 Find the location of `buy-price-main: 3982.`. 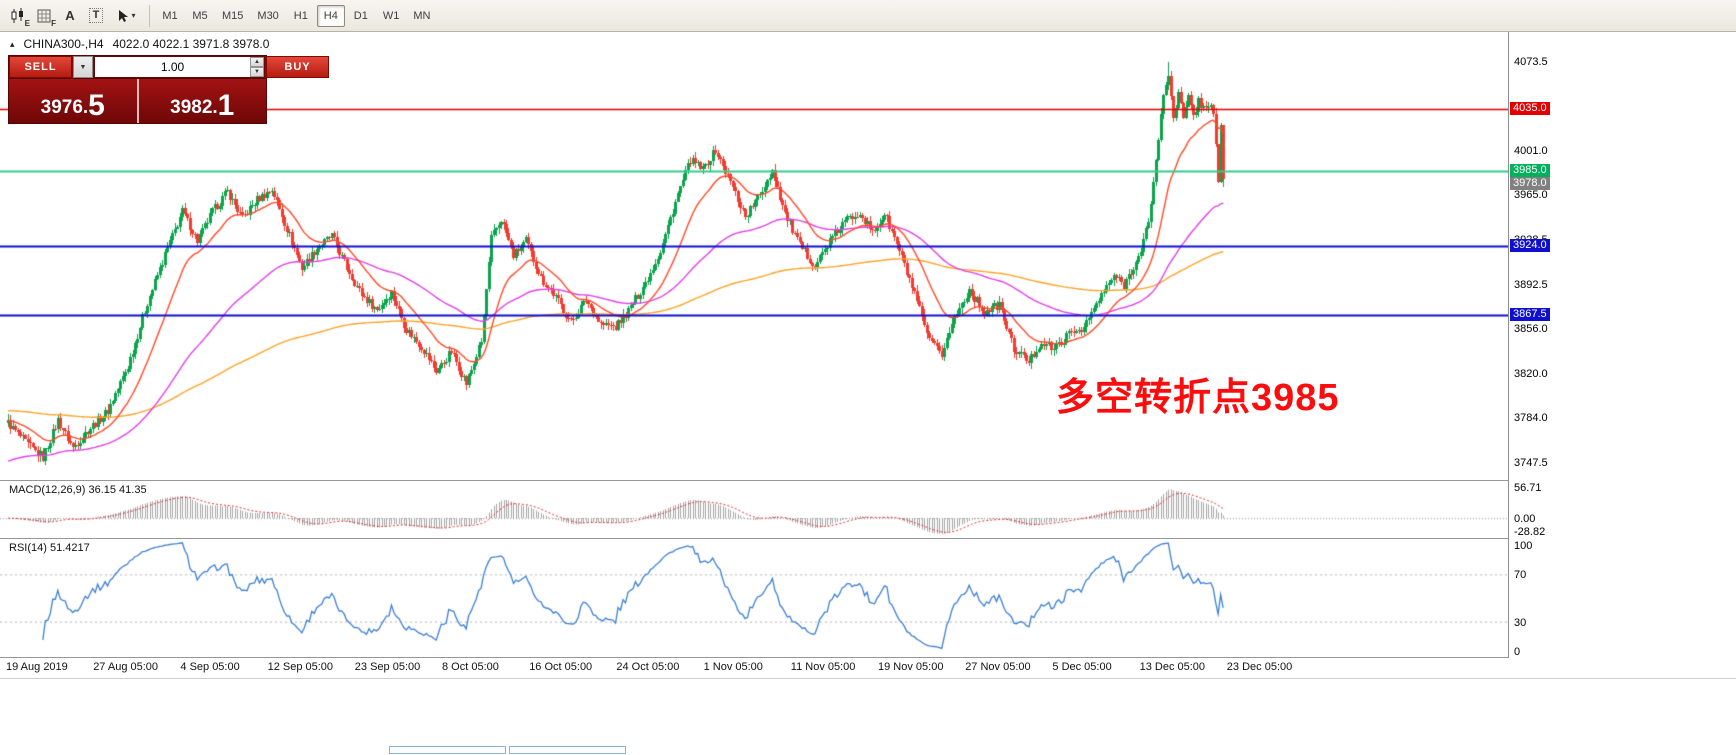

buy-price-main: 3982. is located at coordinates (194, 107).